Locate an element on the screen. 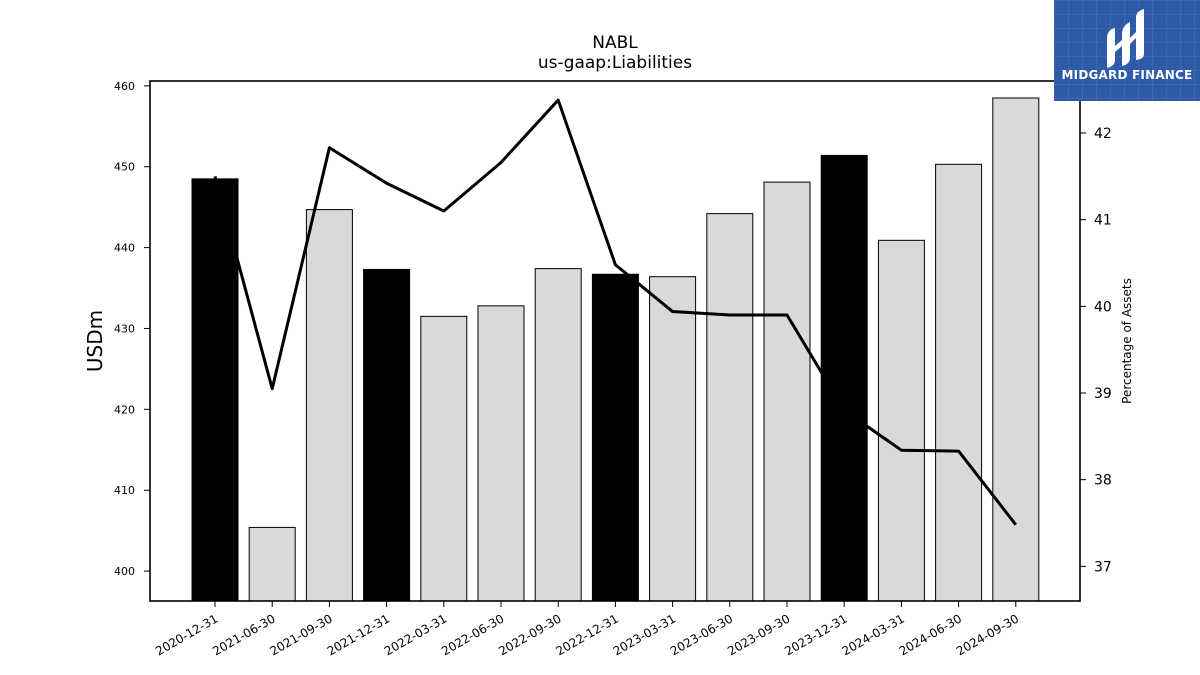  y-tick-label: 410 is located at coordinates (124, 490).